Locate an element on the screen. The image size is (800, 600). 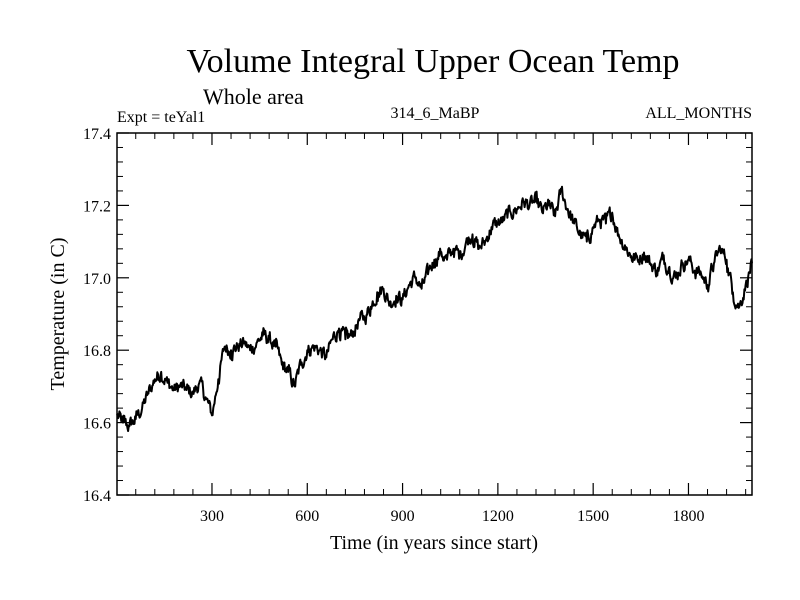
chart-title: Volume Integral Upper Ocean Temp is located at coordinates (433, 61).